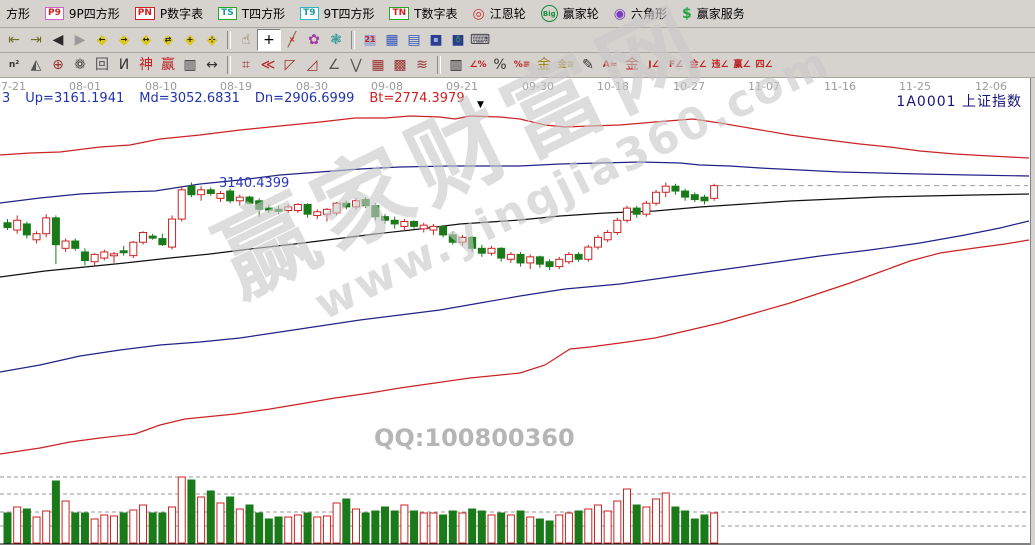  What do you see at coordinates (290, 65) in the screenshot?
I see `tool-fan-box: ◸` at bounding box center [290, 65].